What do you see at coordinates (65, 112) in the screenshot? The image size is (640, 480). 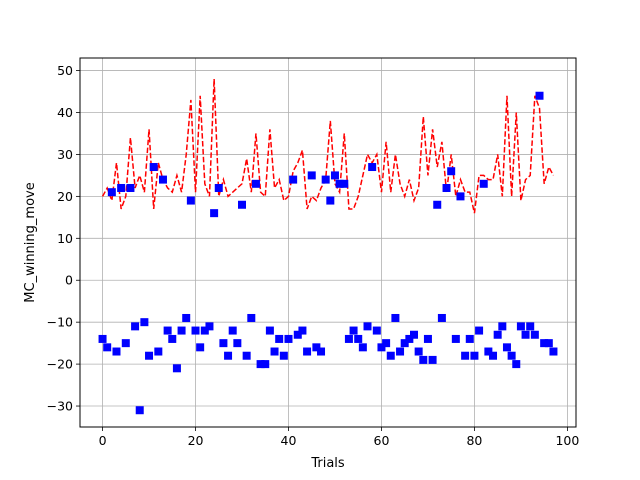 I see `y-tick-label: 40` at bounding box center [65, 112].